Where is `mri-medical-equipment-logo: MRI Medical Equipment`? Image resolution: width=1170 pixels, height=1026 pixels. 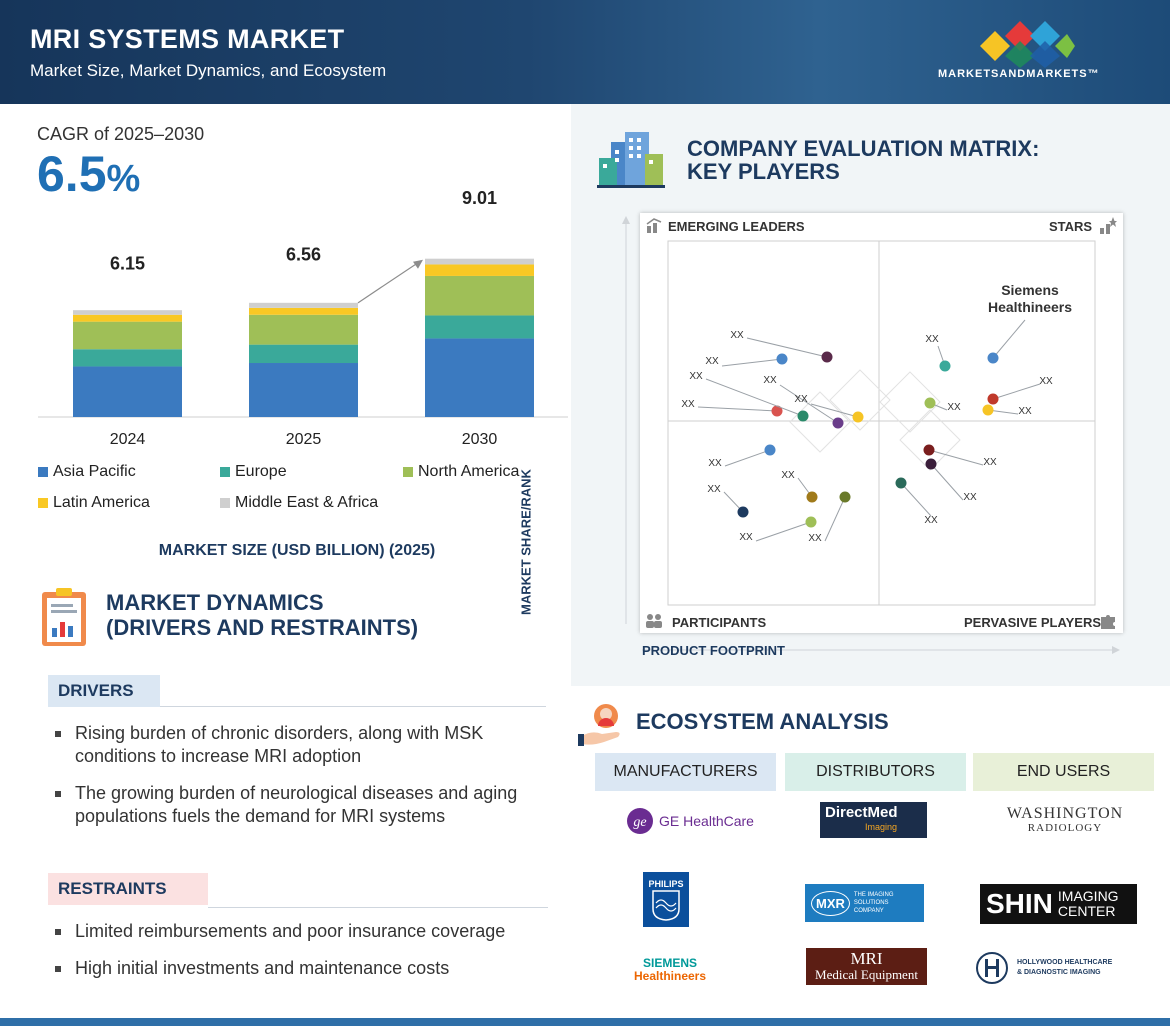
mri-medical-equipment-logo: MRI Medical Equipment is located at coordinates (866, 966).